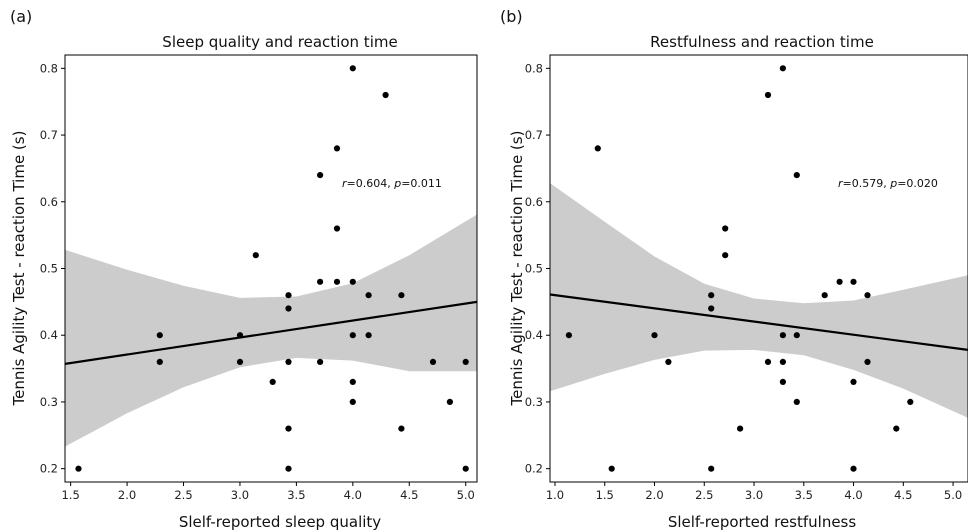 Image resolution: width=968 pixels, height=531 pixels. What do you see at coordinates (555, 495) in the screenshot?
I see `x-tick-label-b: 1.0` at bounding box center [555, 495].